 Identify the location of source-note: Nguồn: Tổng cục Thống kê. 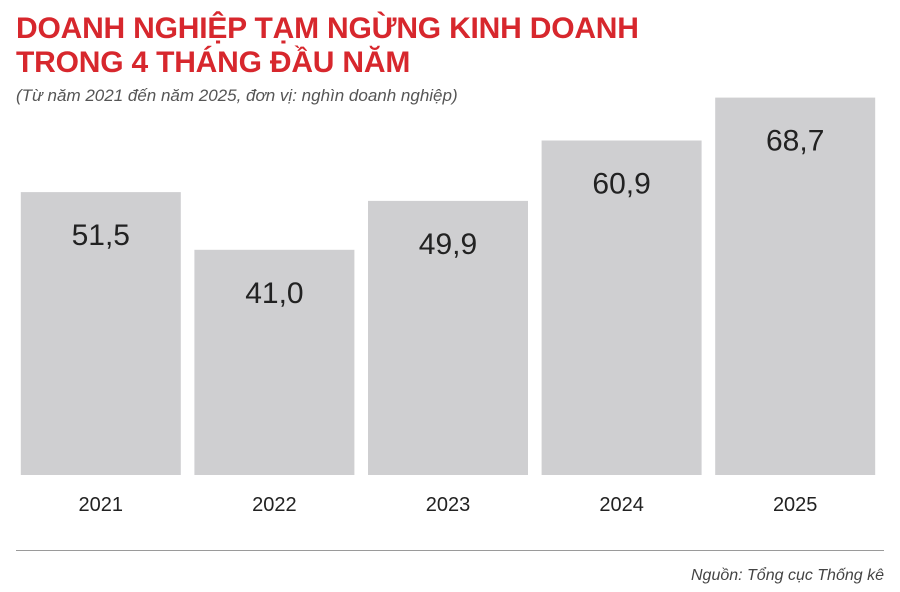
(787, 575).